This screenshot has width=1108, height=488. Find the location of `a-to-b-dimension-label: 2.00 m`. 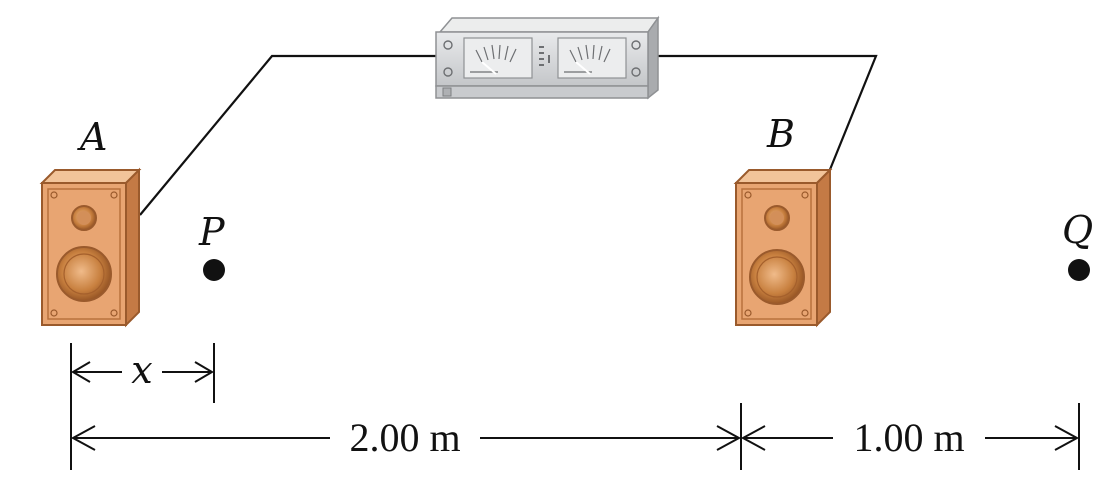

a-to-b-dimension-label: 2.00 m is located at coordinates (404, 437).